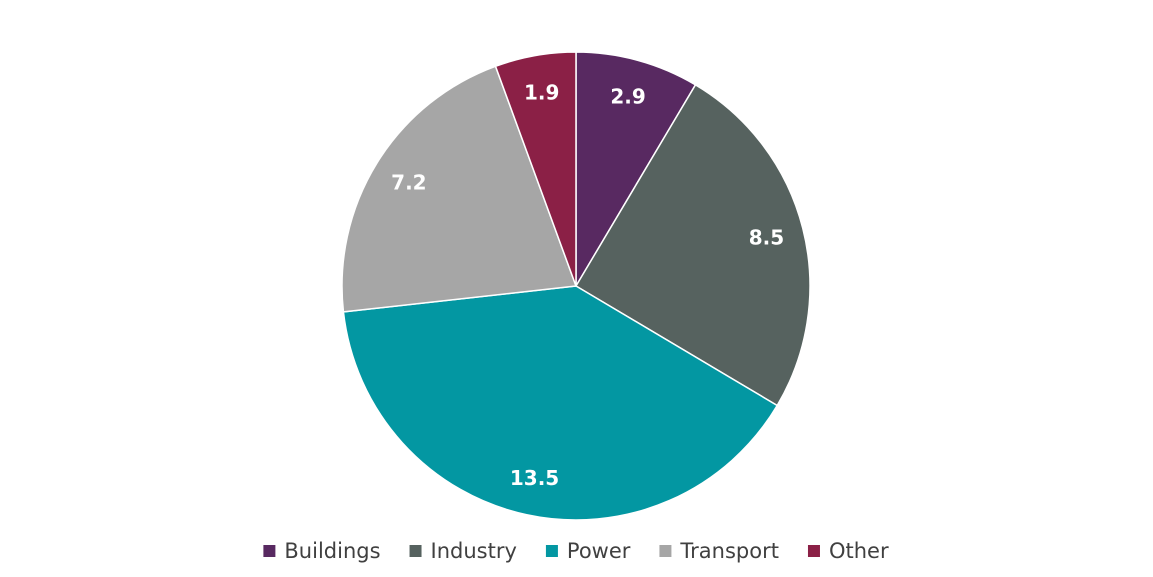 The height and width of the screenshot is (577, 1153). I want to click on legend-label-industry: Industry, so click(474, 551).